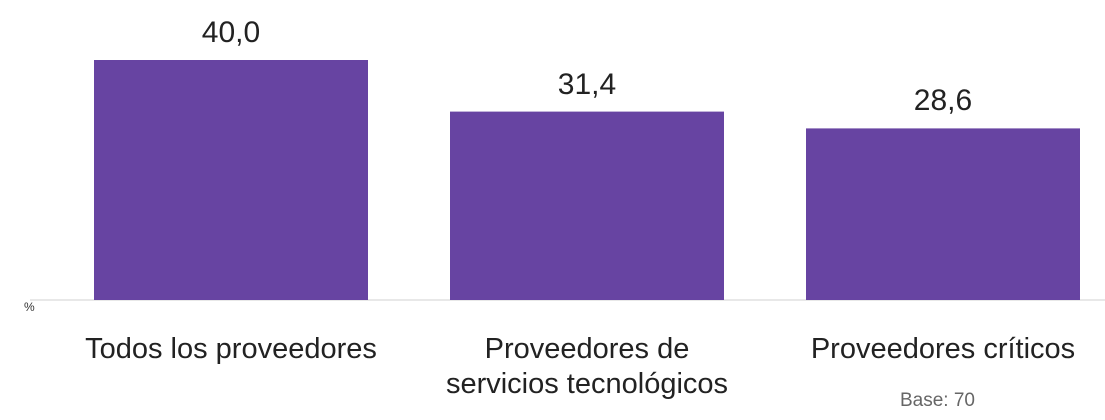 This screenshot has height=420, width=1105. I want to click on note: Base: 70, so click(937, 400).